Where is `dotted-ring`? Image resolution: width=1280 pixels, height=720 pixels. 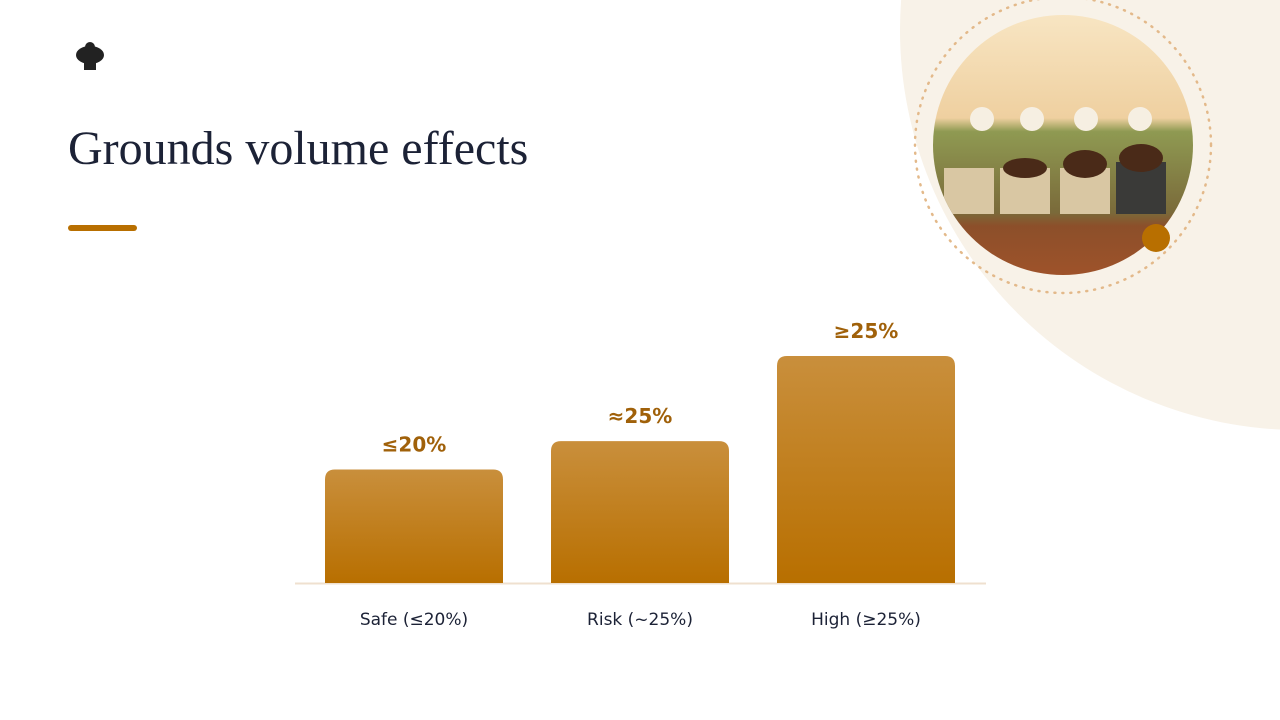 dotted-ring is located at coordinates (1063, 147).